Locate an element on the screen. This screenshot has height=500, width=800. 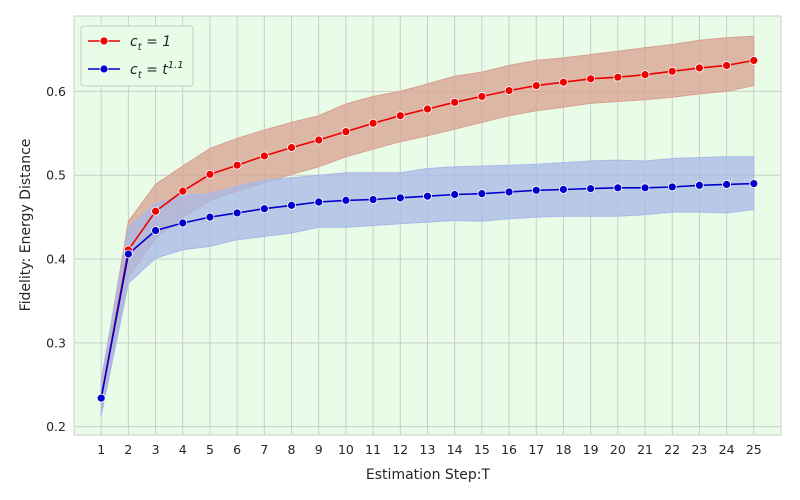
x-tick-label: 5 is located at coordinates (210, 449).